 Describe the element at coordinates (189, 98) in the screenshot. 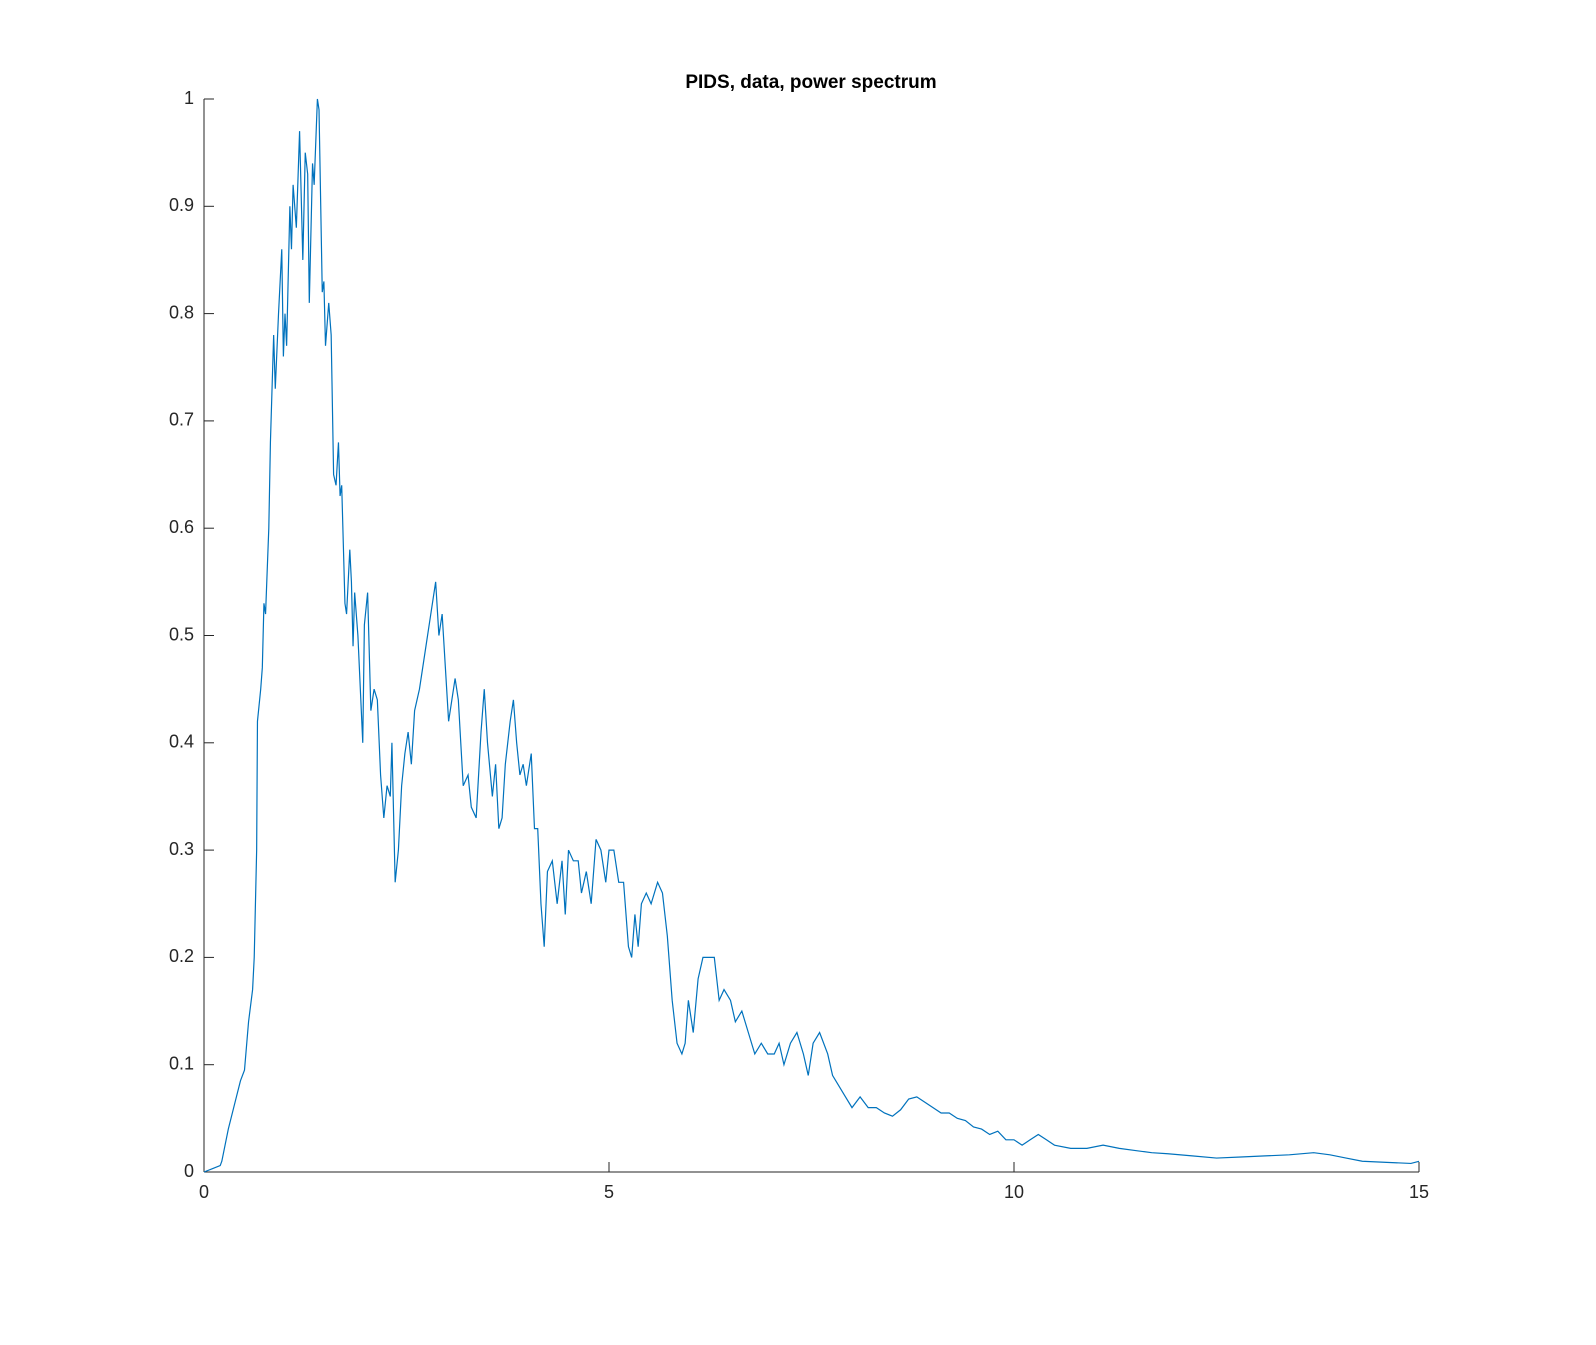

I see `y-tick-label: 1` at that location.